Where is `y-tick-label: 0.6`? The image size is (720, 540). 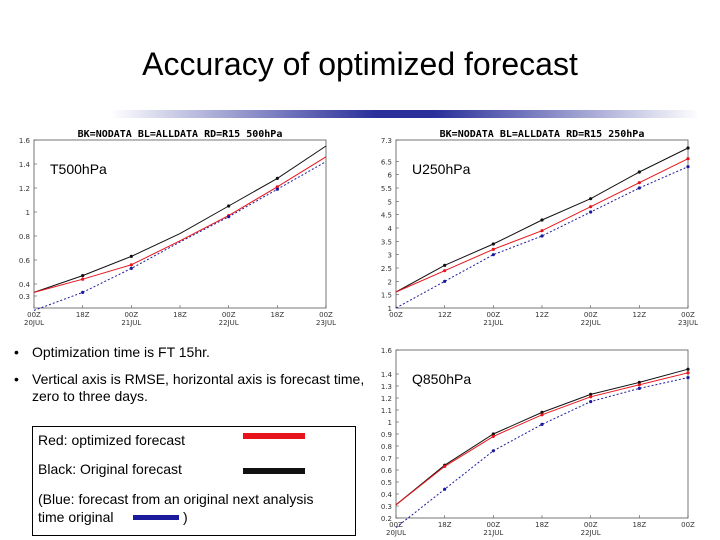 y-tick-label: 0.6 is located at coordinates (387, 471).